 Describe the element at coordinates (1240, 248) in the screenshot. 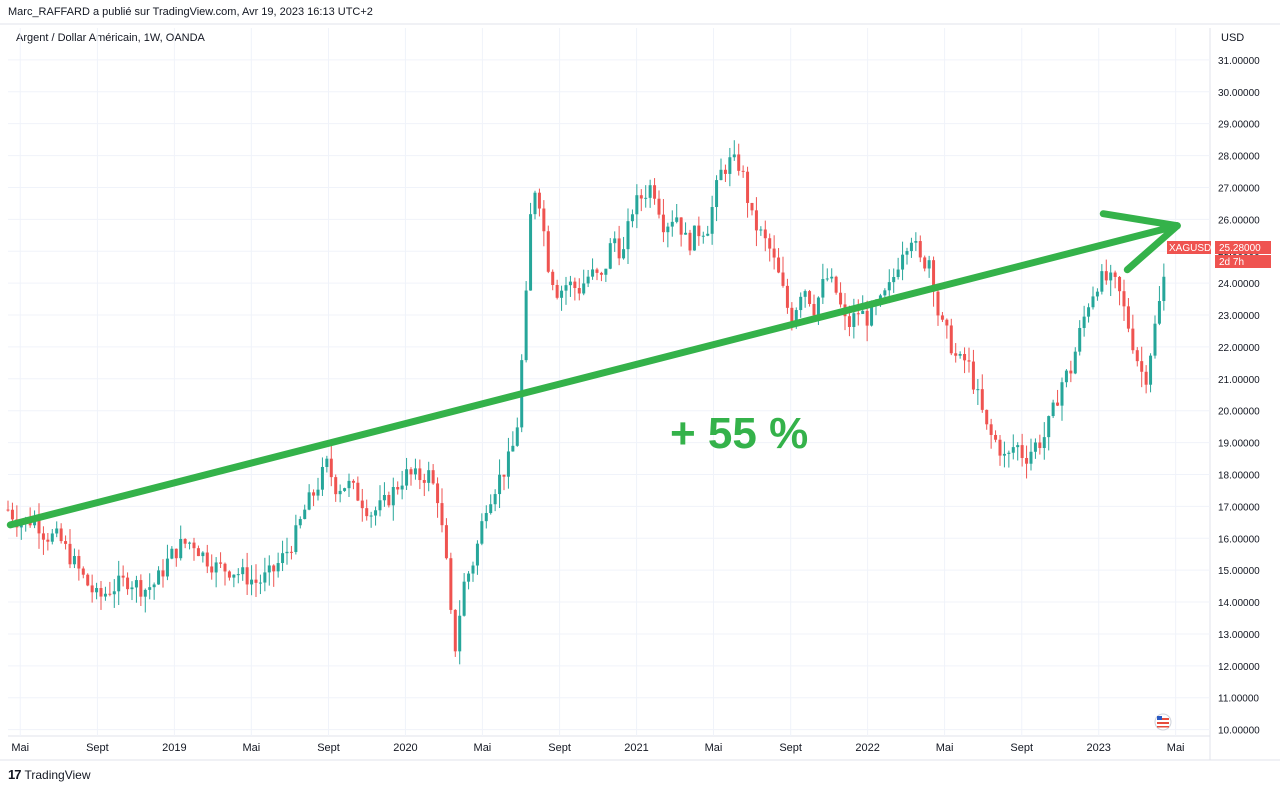

I see `price-tag-price: 25.28000` at that location.